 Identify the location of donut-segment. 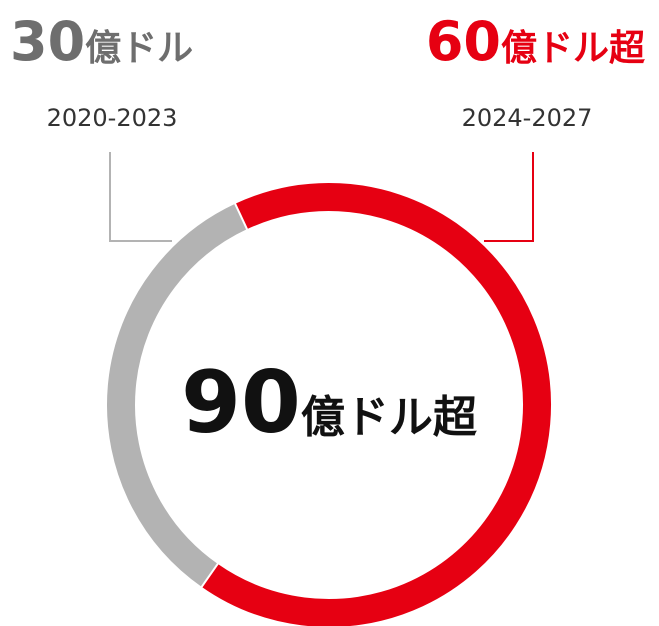
(177, 395).